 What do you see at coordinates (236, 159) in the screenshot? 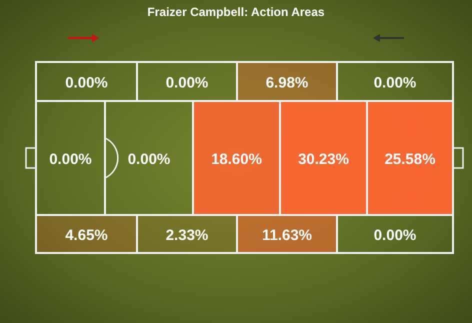
I see `data-label: 18.60%` at bounding box center [236, 159].